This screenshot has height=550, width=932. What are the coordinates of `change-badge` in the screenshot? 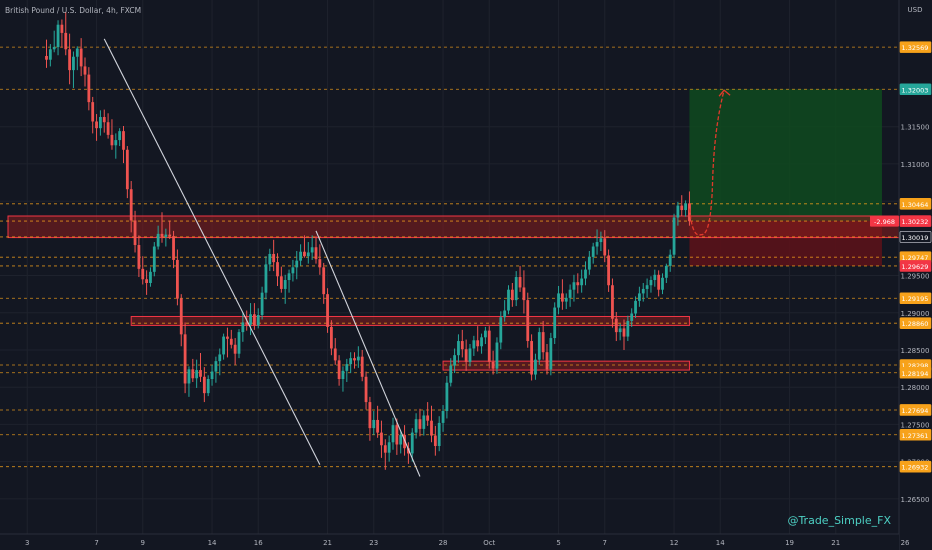 It's located at (884, 221).